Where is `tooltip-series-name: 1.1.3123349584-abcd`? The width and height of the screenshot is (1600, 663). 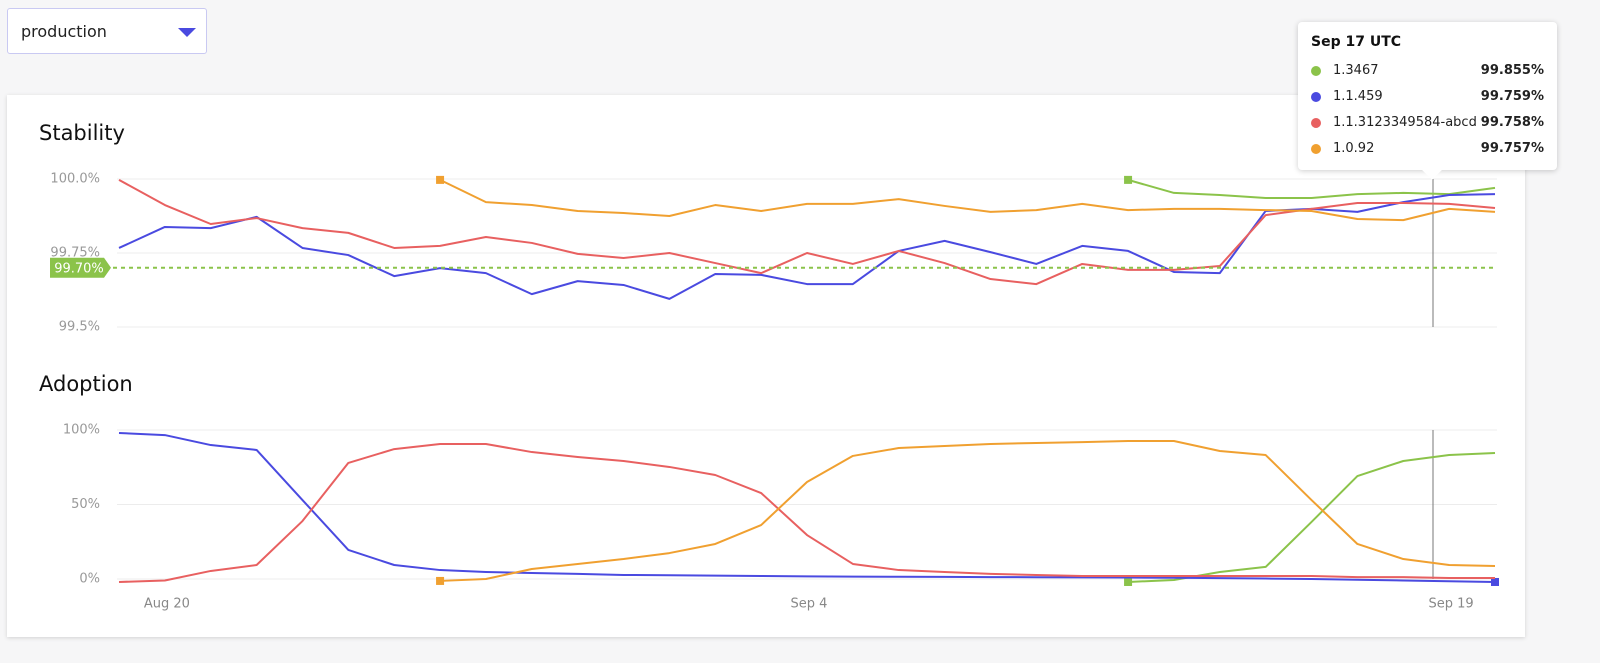 tooltip-series-name: 1.1.3123349584-abcd is located at coordinates (1405, 122).